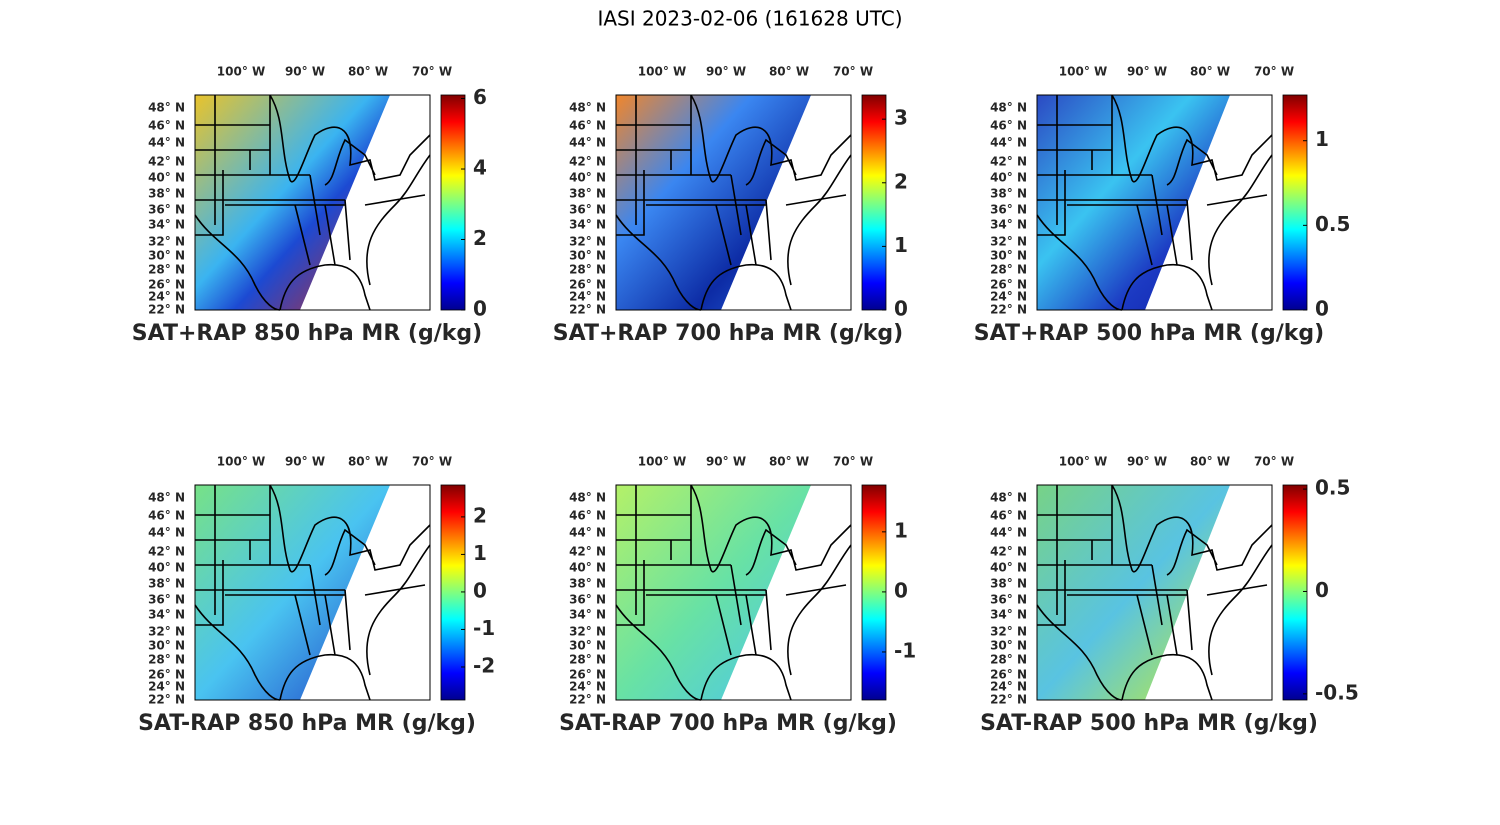  I want to click on panel-caption: SAT-RAP 500 hPa MR (g/kg), so click(1149, 723).